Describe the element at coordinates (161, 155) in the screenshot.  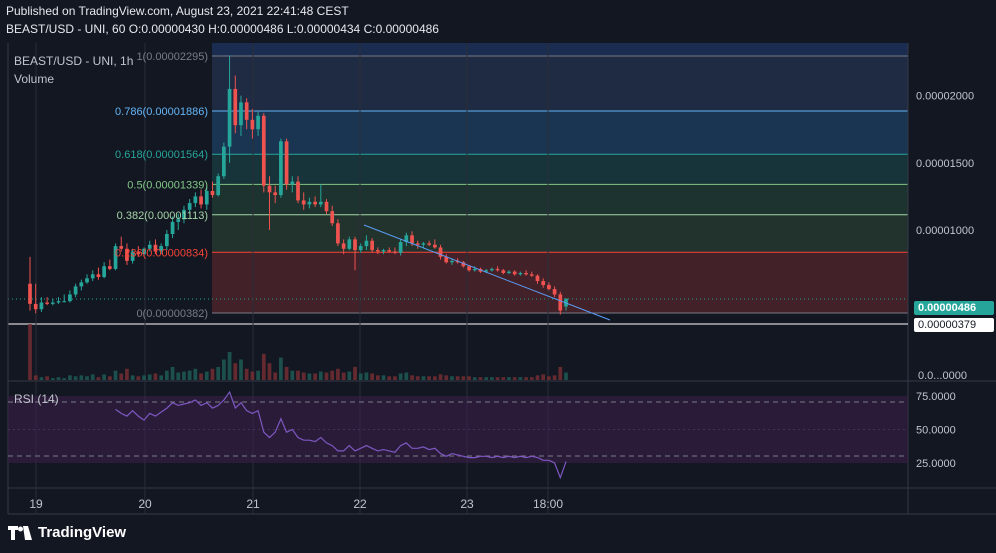
I see `fib-level-label: 0.618(0.00001564)` at that location.